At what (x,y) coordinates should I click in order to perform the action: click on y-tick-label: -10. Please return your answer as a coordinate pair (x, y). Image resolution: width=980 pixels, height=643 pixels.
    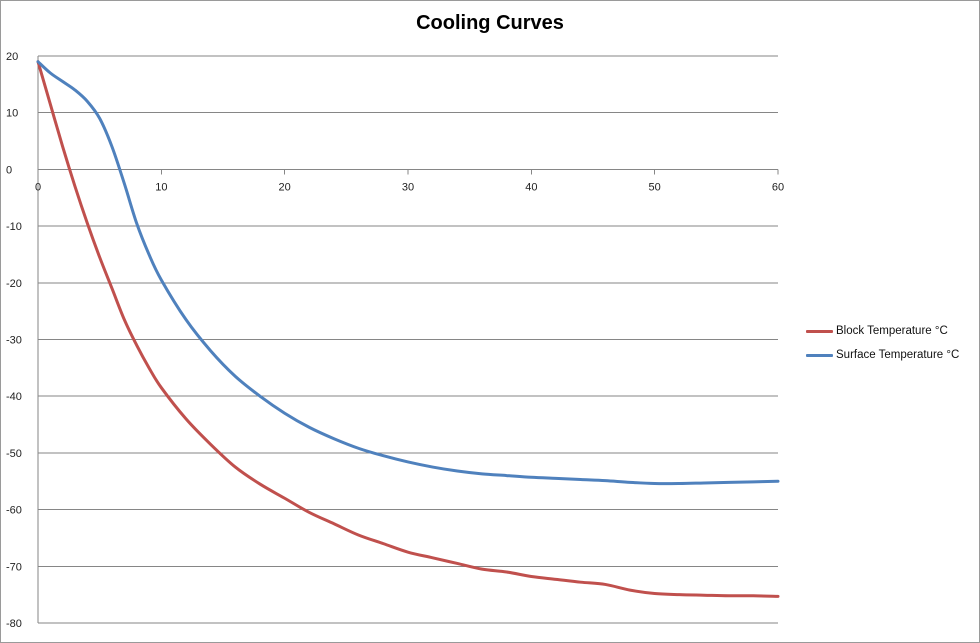
    Looking at the image, I should click on (14, 227).